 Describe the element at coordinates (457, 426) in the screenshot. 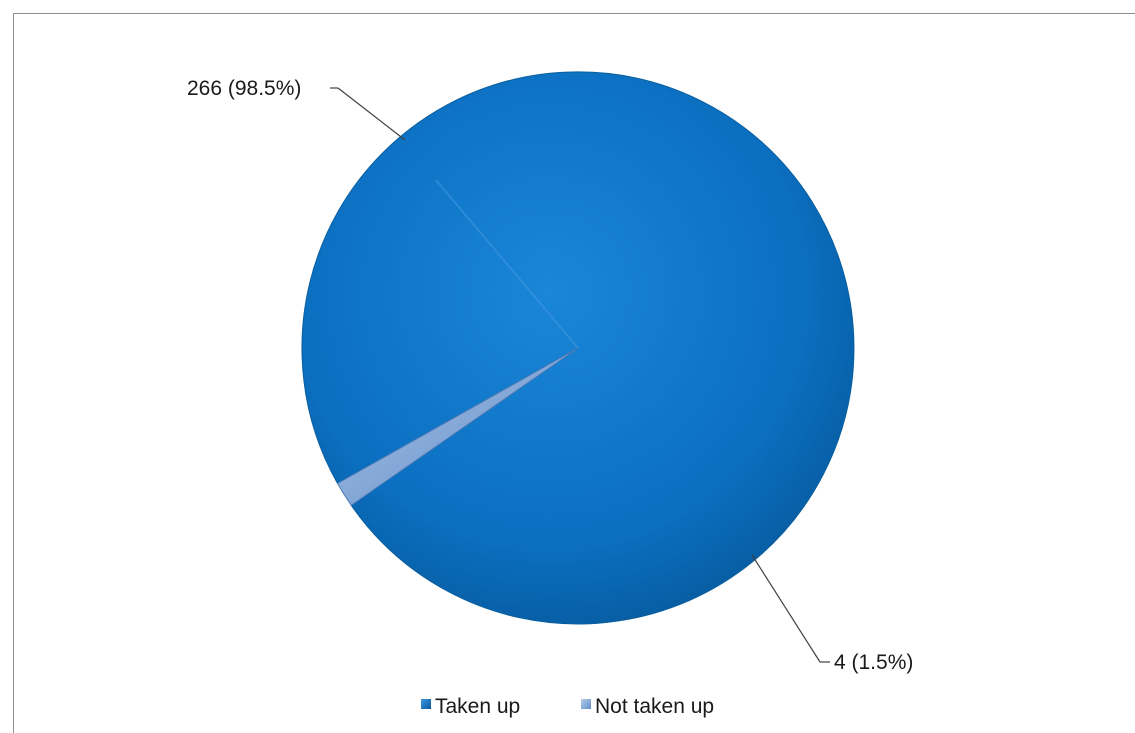

I see `pie-slice-not-taken-up` at that location.